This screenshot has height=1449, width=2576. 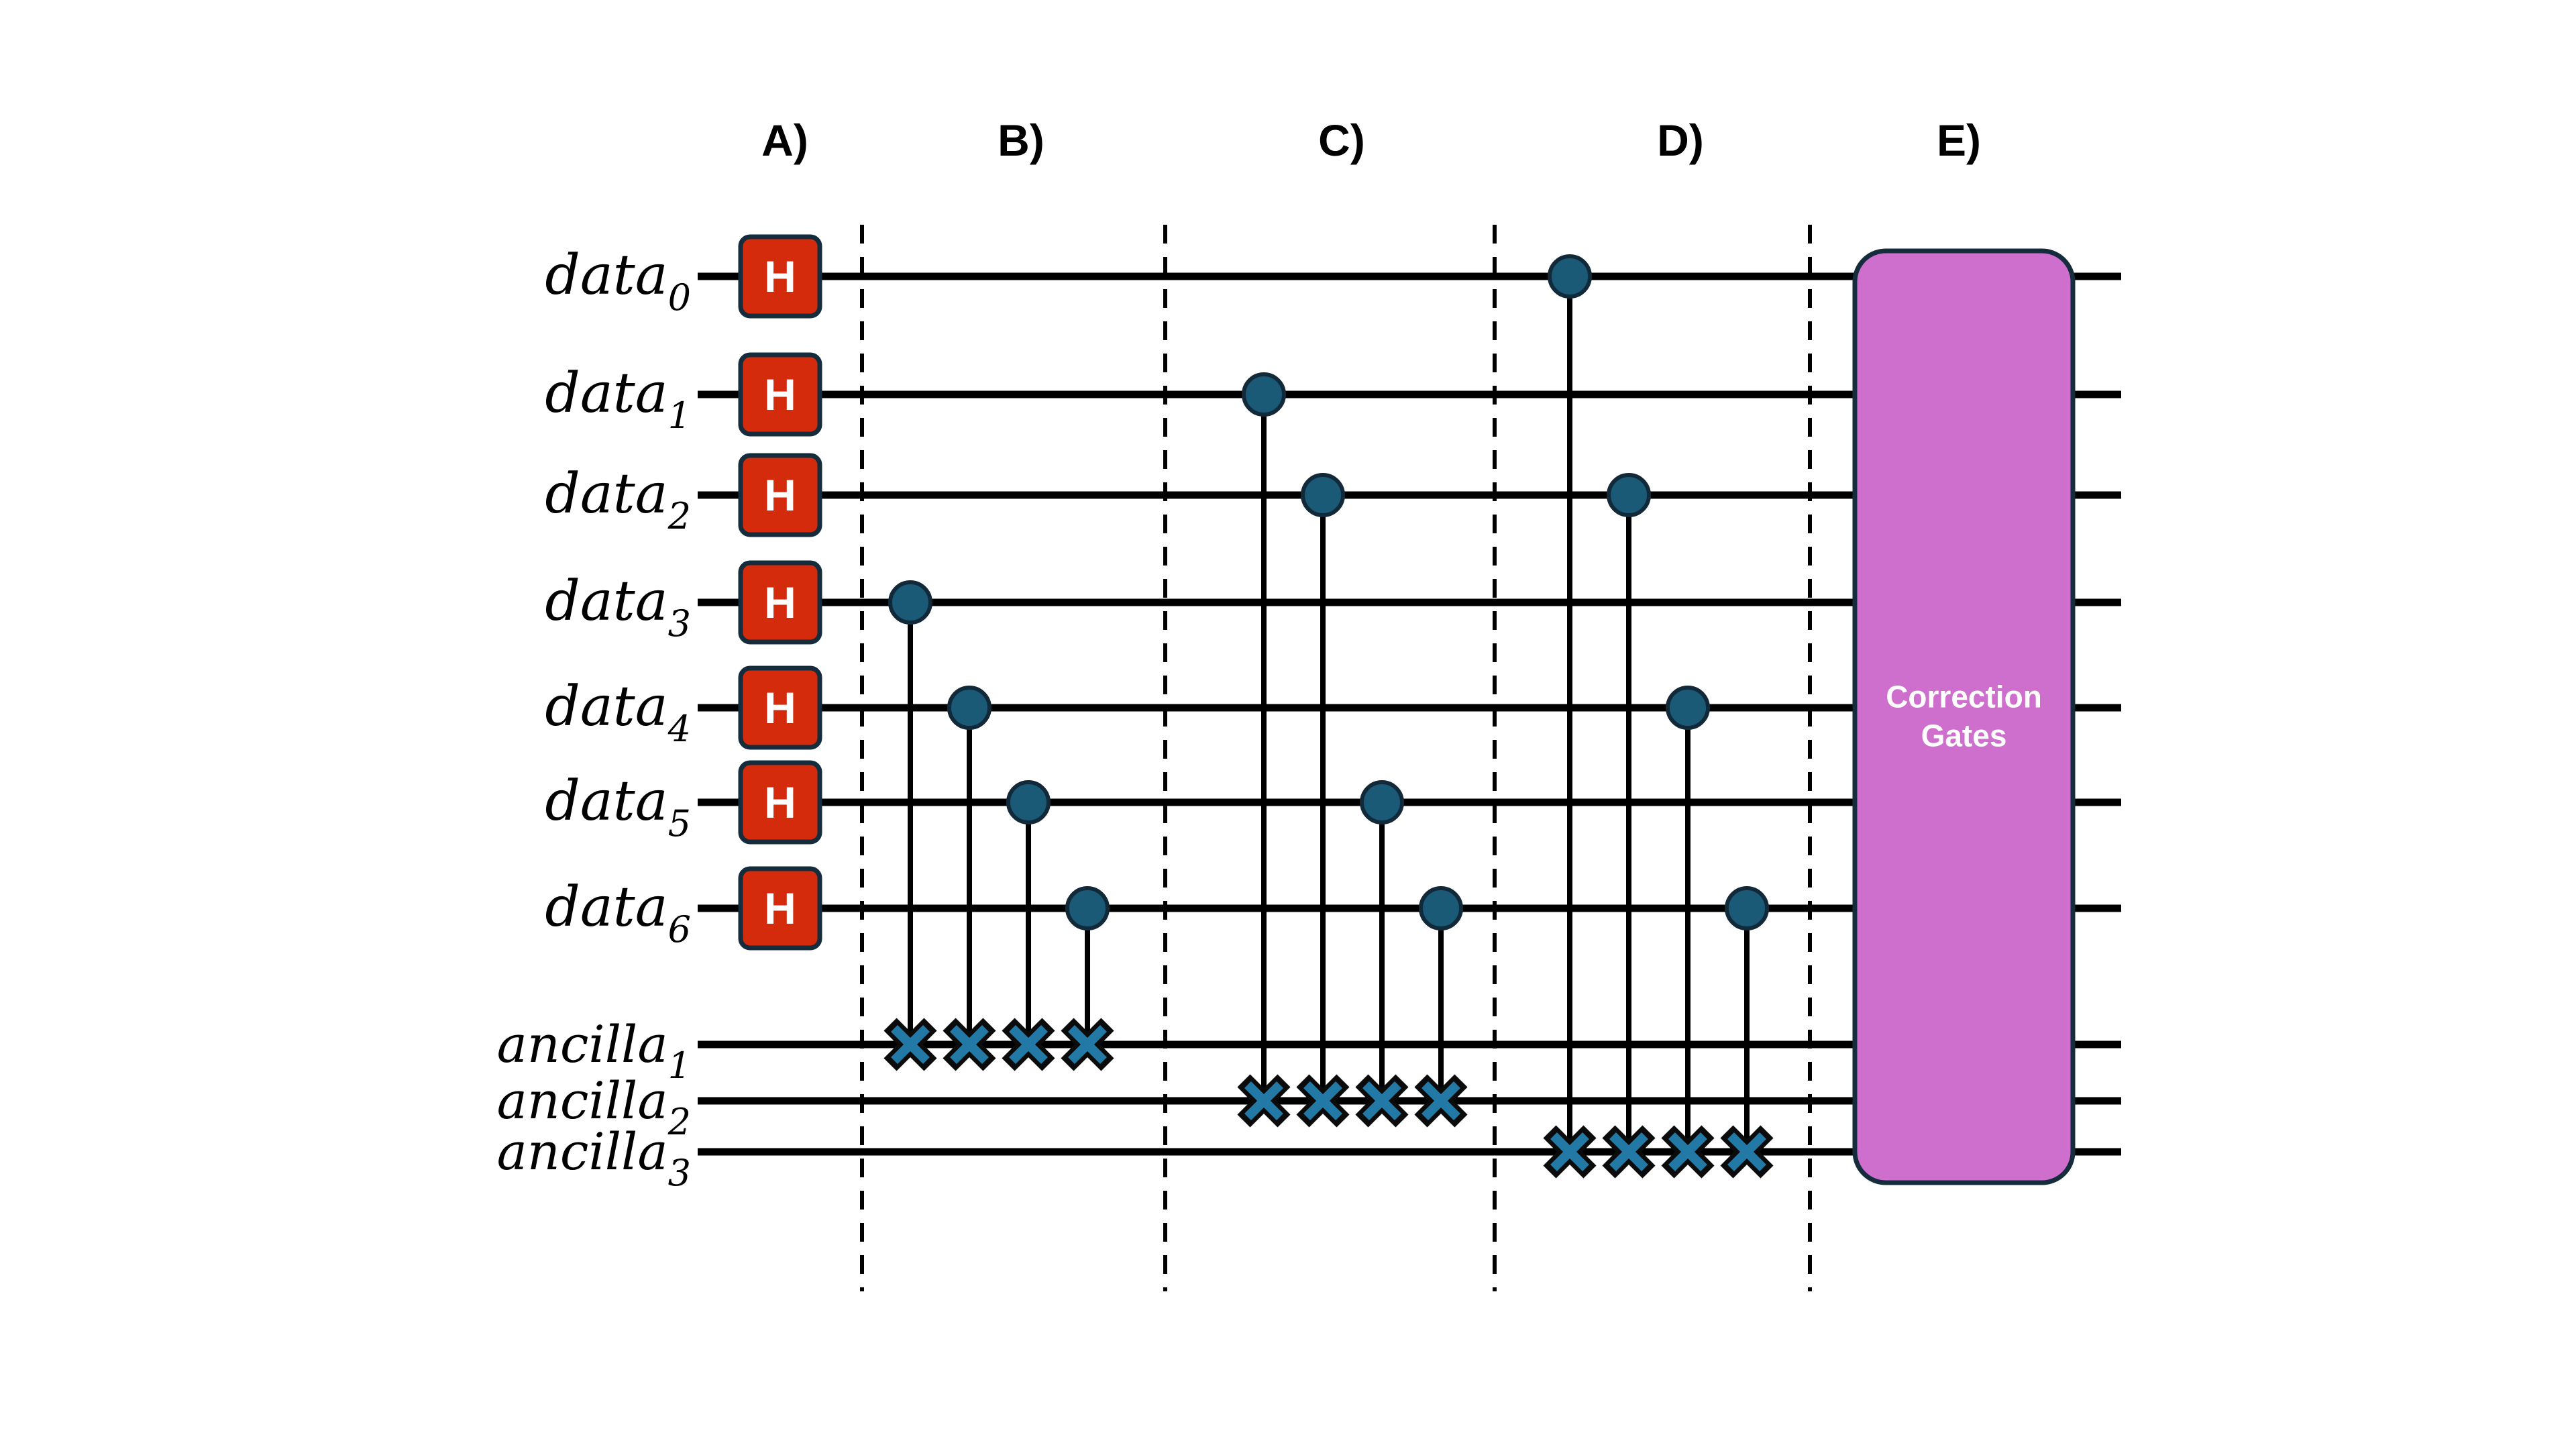 What do you see at coordinates (618, 607) in the screenshot?
I see `qubit-label-data-3: data3` at bounding box center [618, 607].